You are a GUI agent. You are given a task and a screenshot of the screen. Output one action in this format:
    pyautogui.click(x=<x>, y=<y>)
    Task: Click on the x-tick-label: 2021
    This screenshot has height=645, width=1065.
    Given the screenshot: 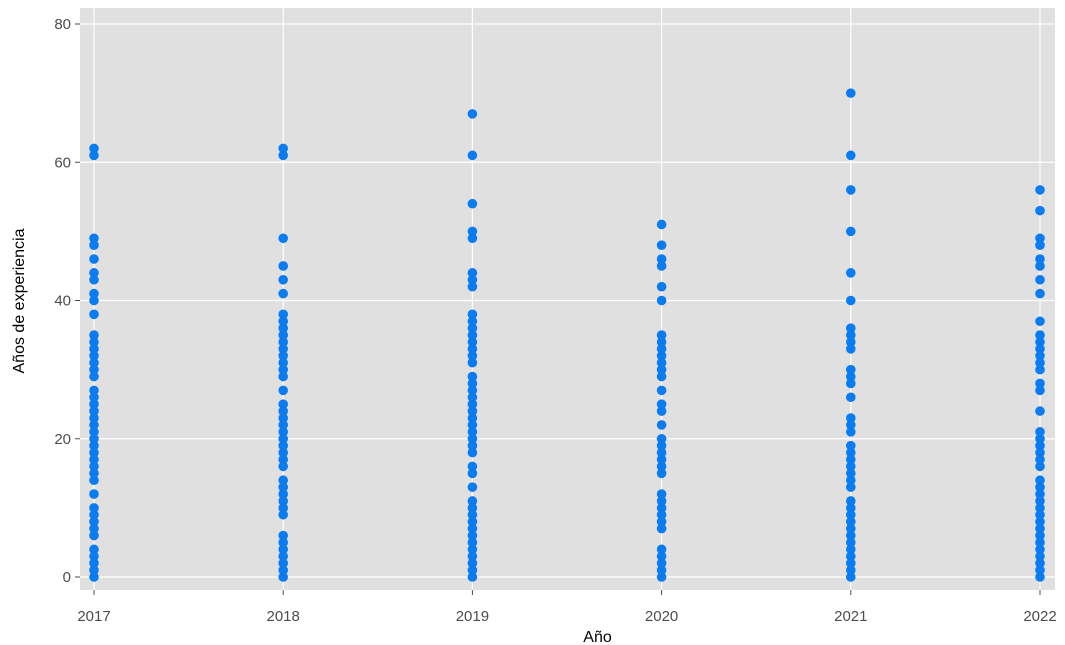 What is the action you would take?
    pyautogui.click(x=850, y=616)
    